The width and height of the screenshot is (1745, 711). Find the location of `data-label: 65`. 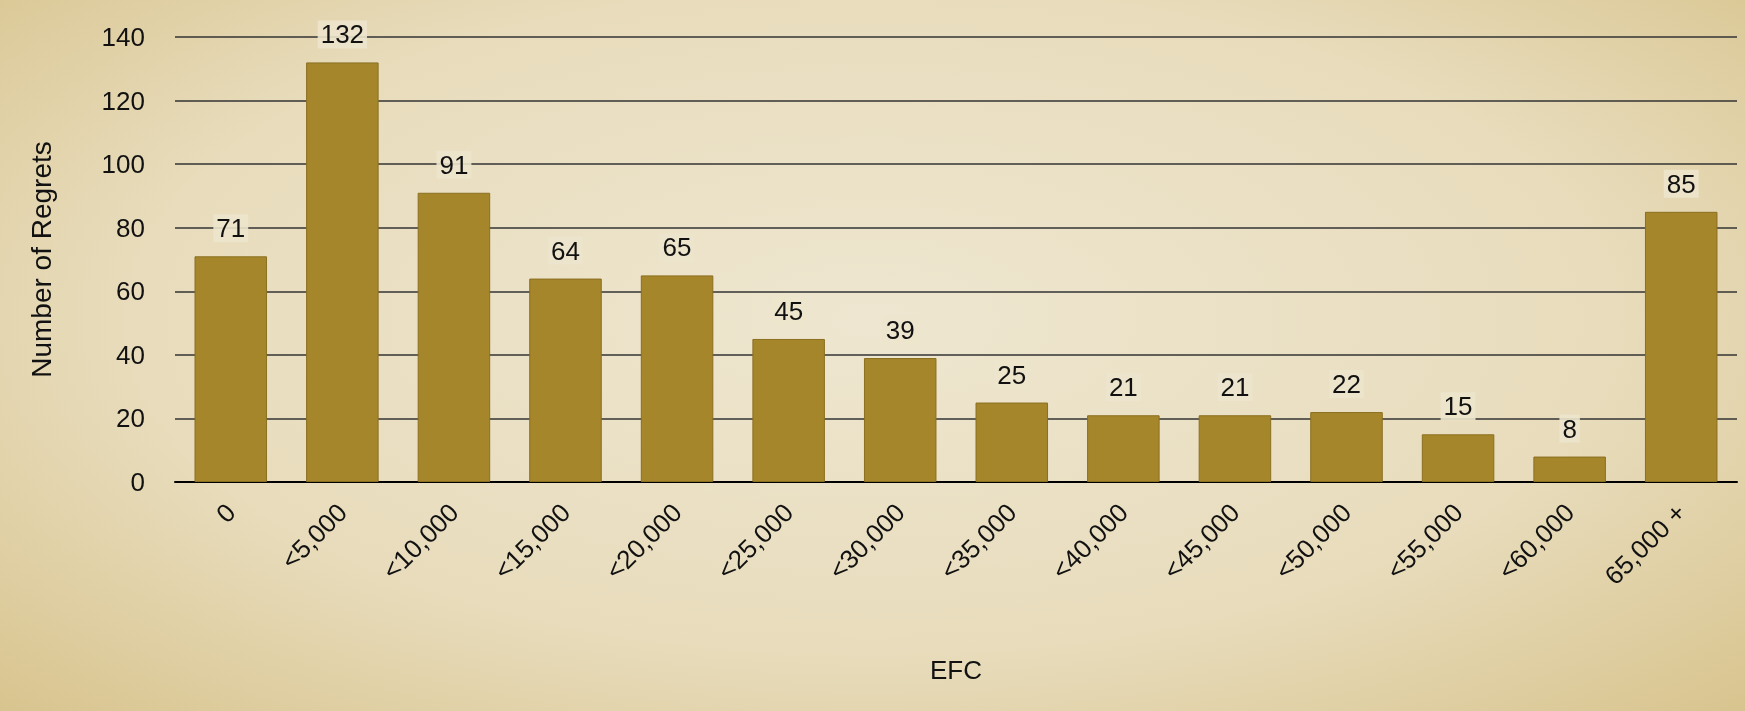

data-label: 65 is located at coordinates (677, 247).